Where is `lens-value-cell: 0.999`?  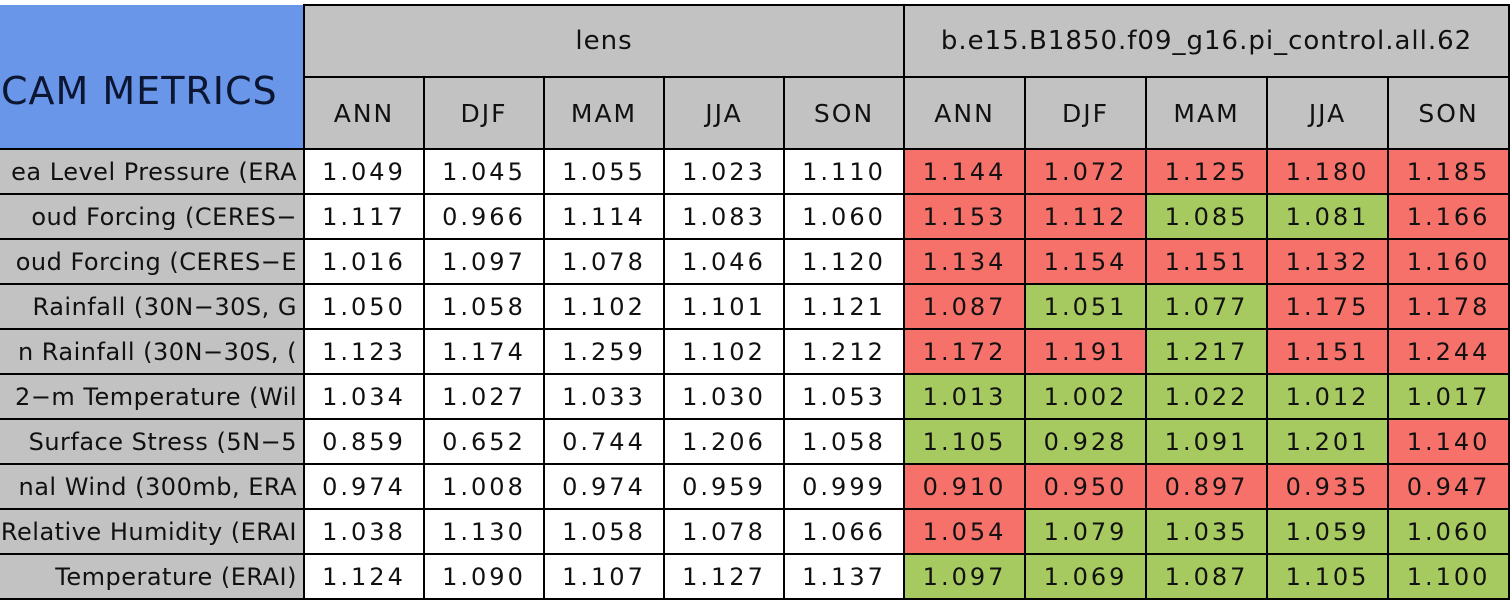 lens-value-cell: 0.999 is located at coordinates (844, 486).